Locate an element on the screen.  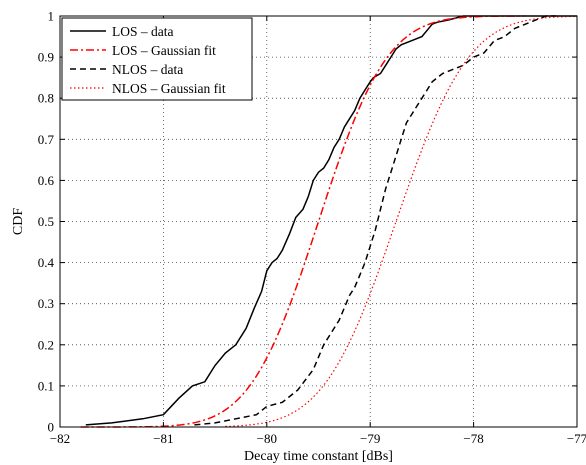
y-tick-label: 0.6 is located at coordinates (46, 180).